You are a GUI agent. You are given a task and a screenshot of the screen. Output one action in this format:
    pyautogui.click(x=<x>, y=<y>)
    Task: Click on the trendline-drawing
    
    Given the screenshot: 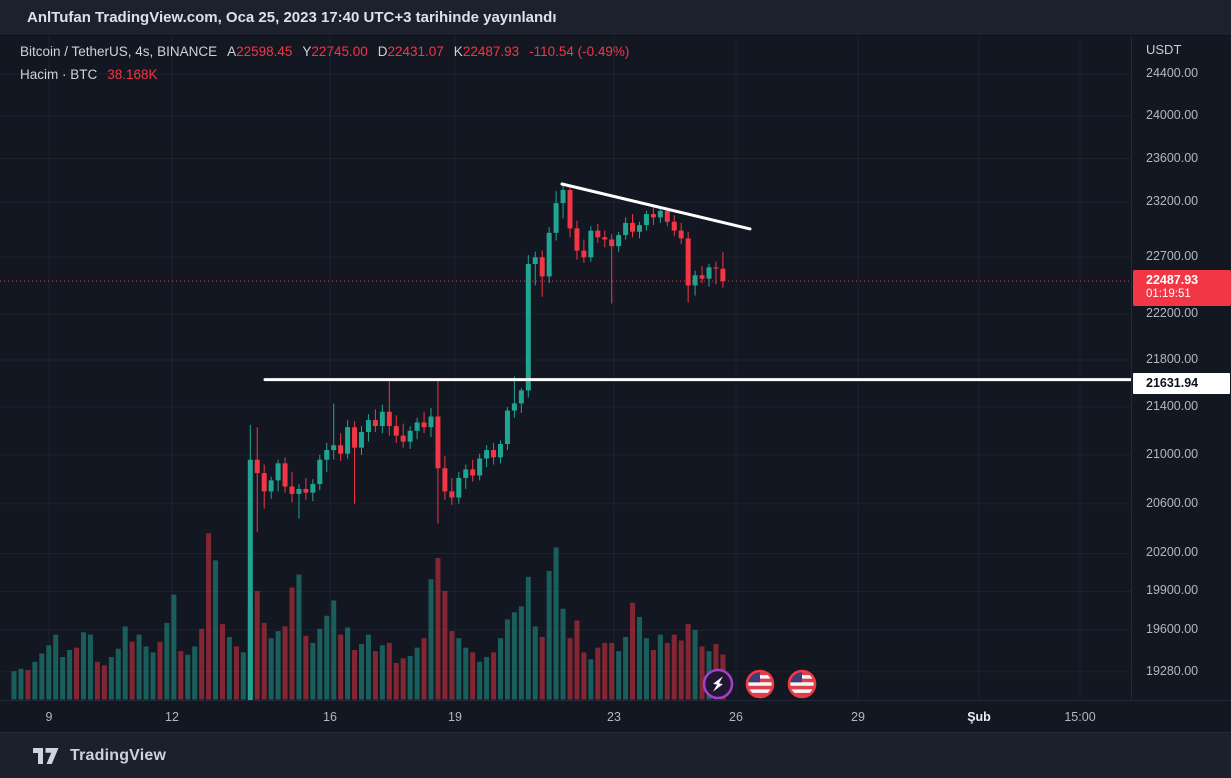 What is the action you would take?
    pyautogui.click(x=656, y=206)
    